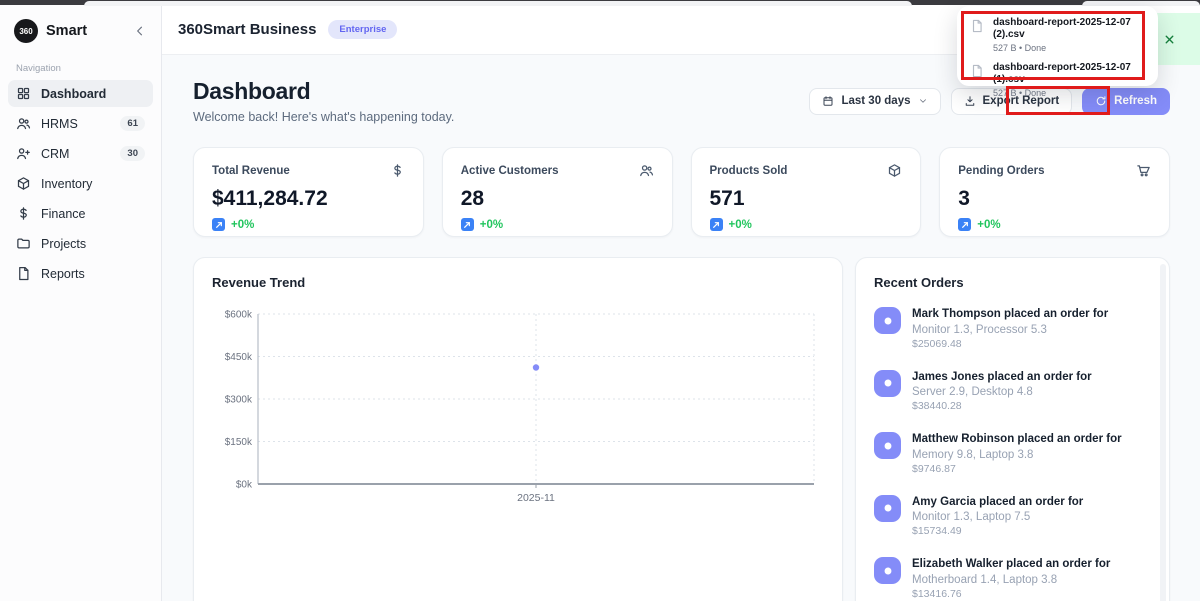 The height and width of the screenshot is (601, 1200). Describe the element at coordinates (270, 198) in the screenshot. I see `stat-value: $411,284.72` at that location.